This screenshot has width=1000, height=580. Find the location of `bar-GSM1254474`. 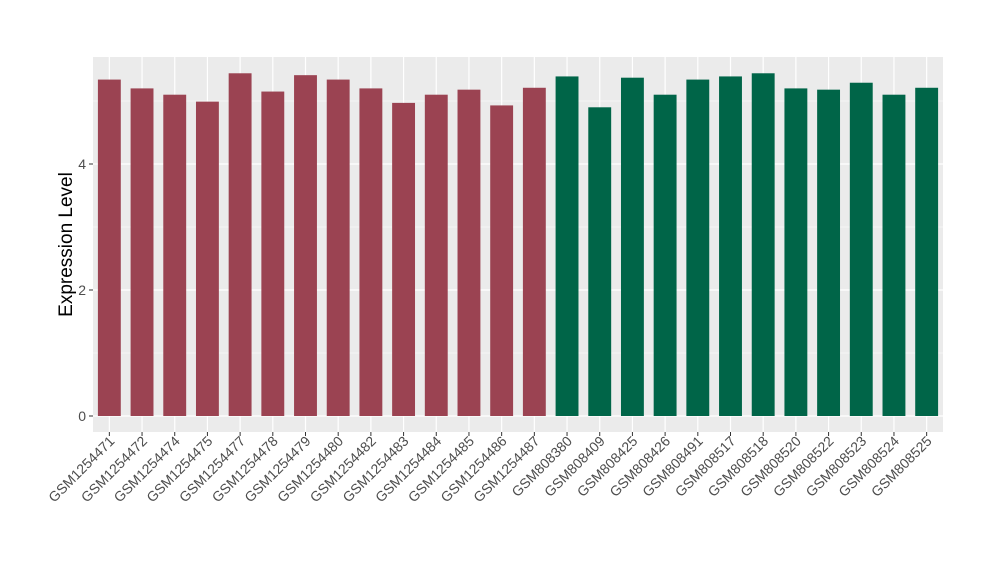

bar-GSM1254474 is located at coordinates (175, 255).